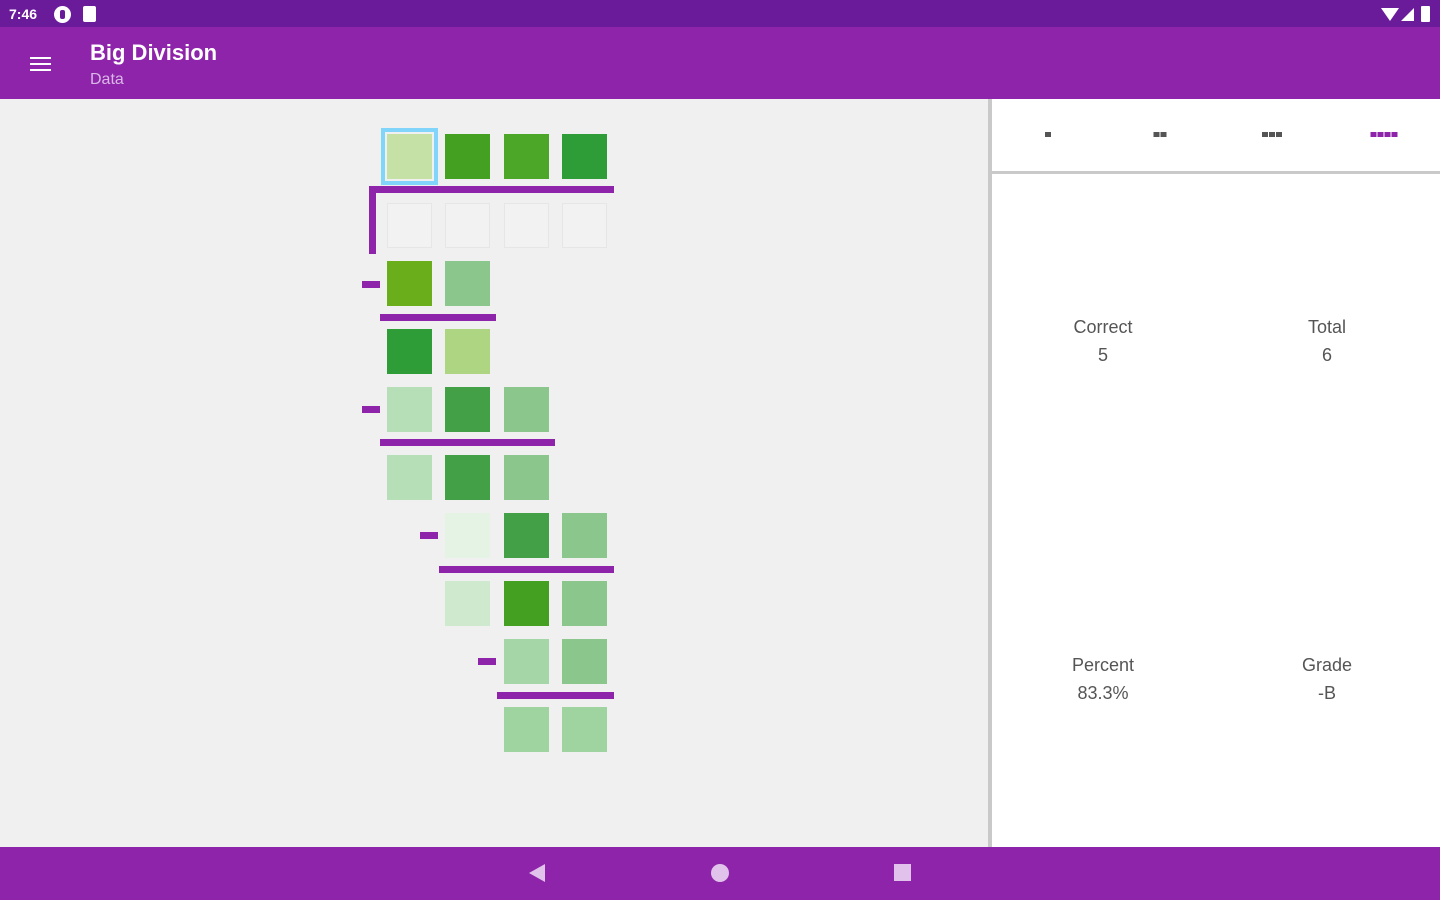 Image resolution: width=1440 pixels, height=900 pixels. What do you see at coordinates (537, 873) in the screenshot?
I see `back-triangle-icon` at bounding box center [537, 873].